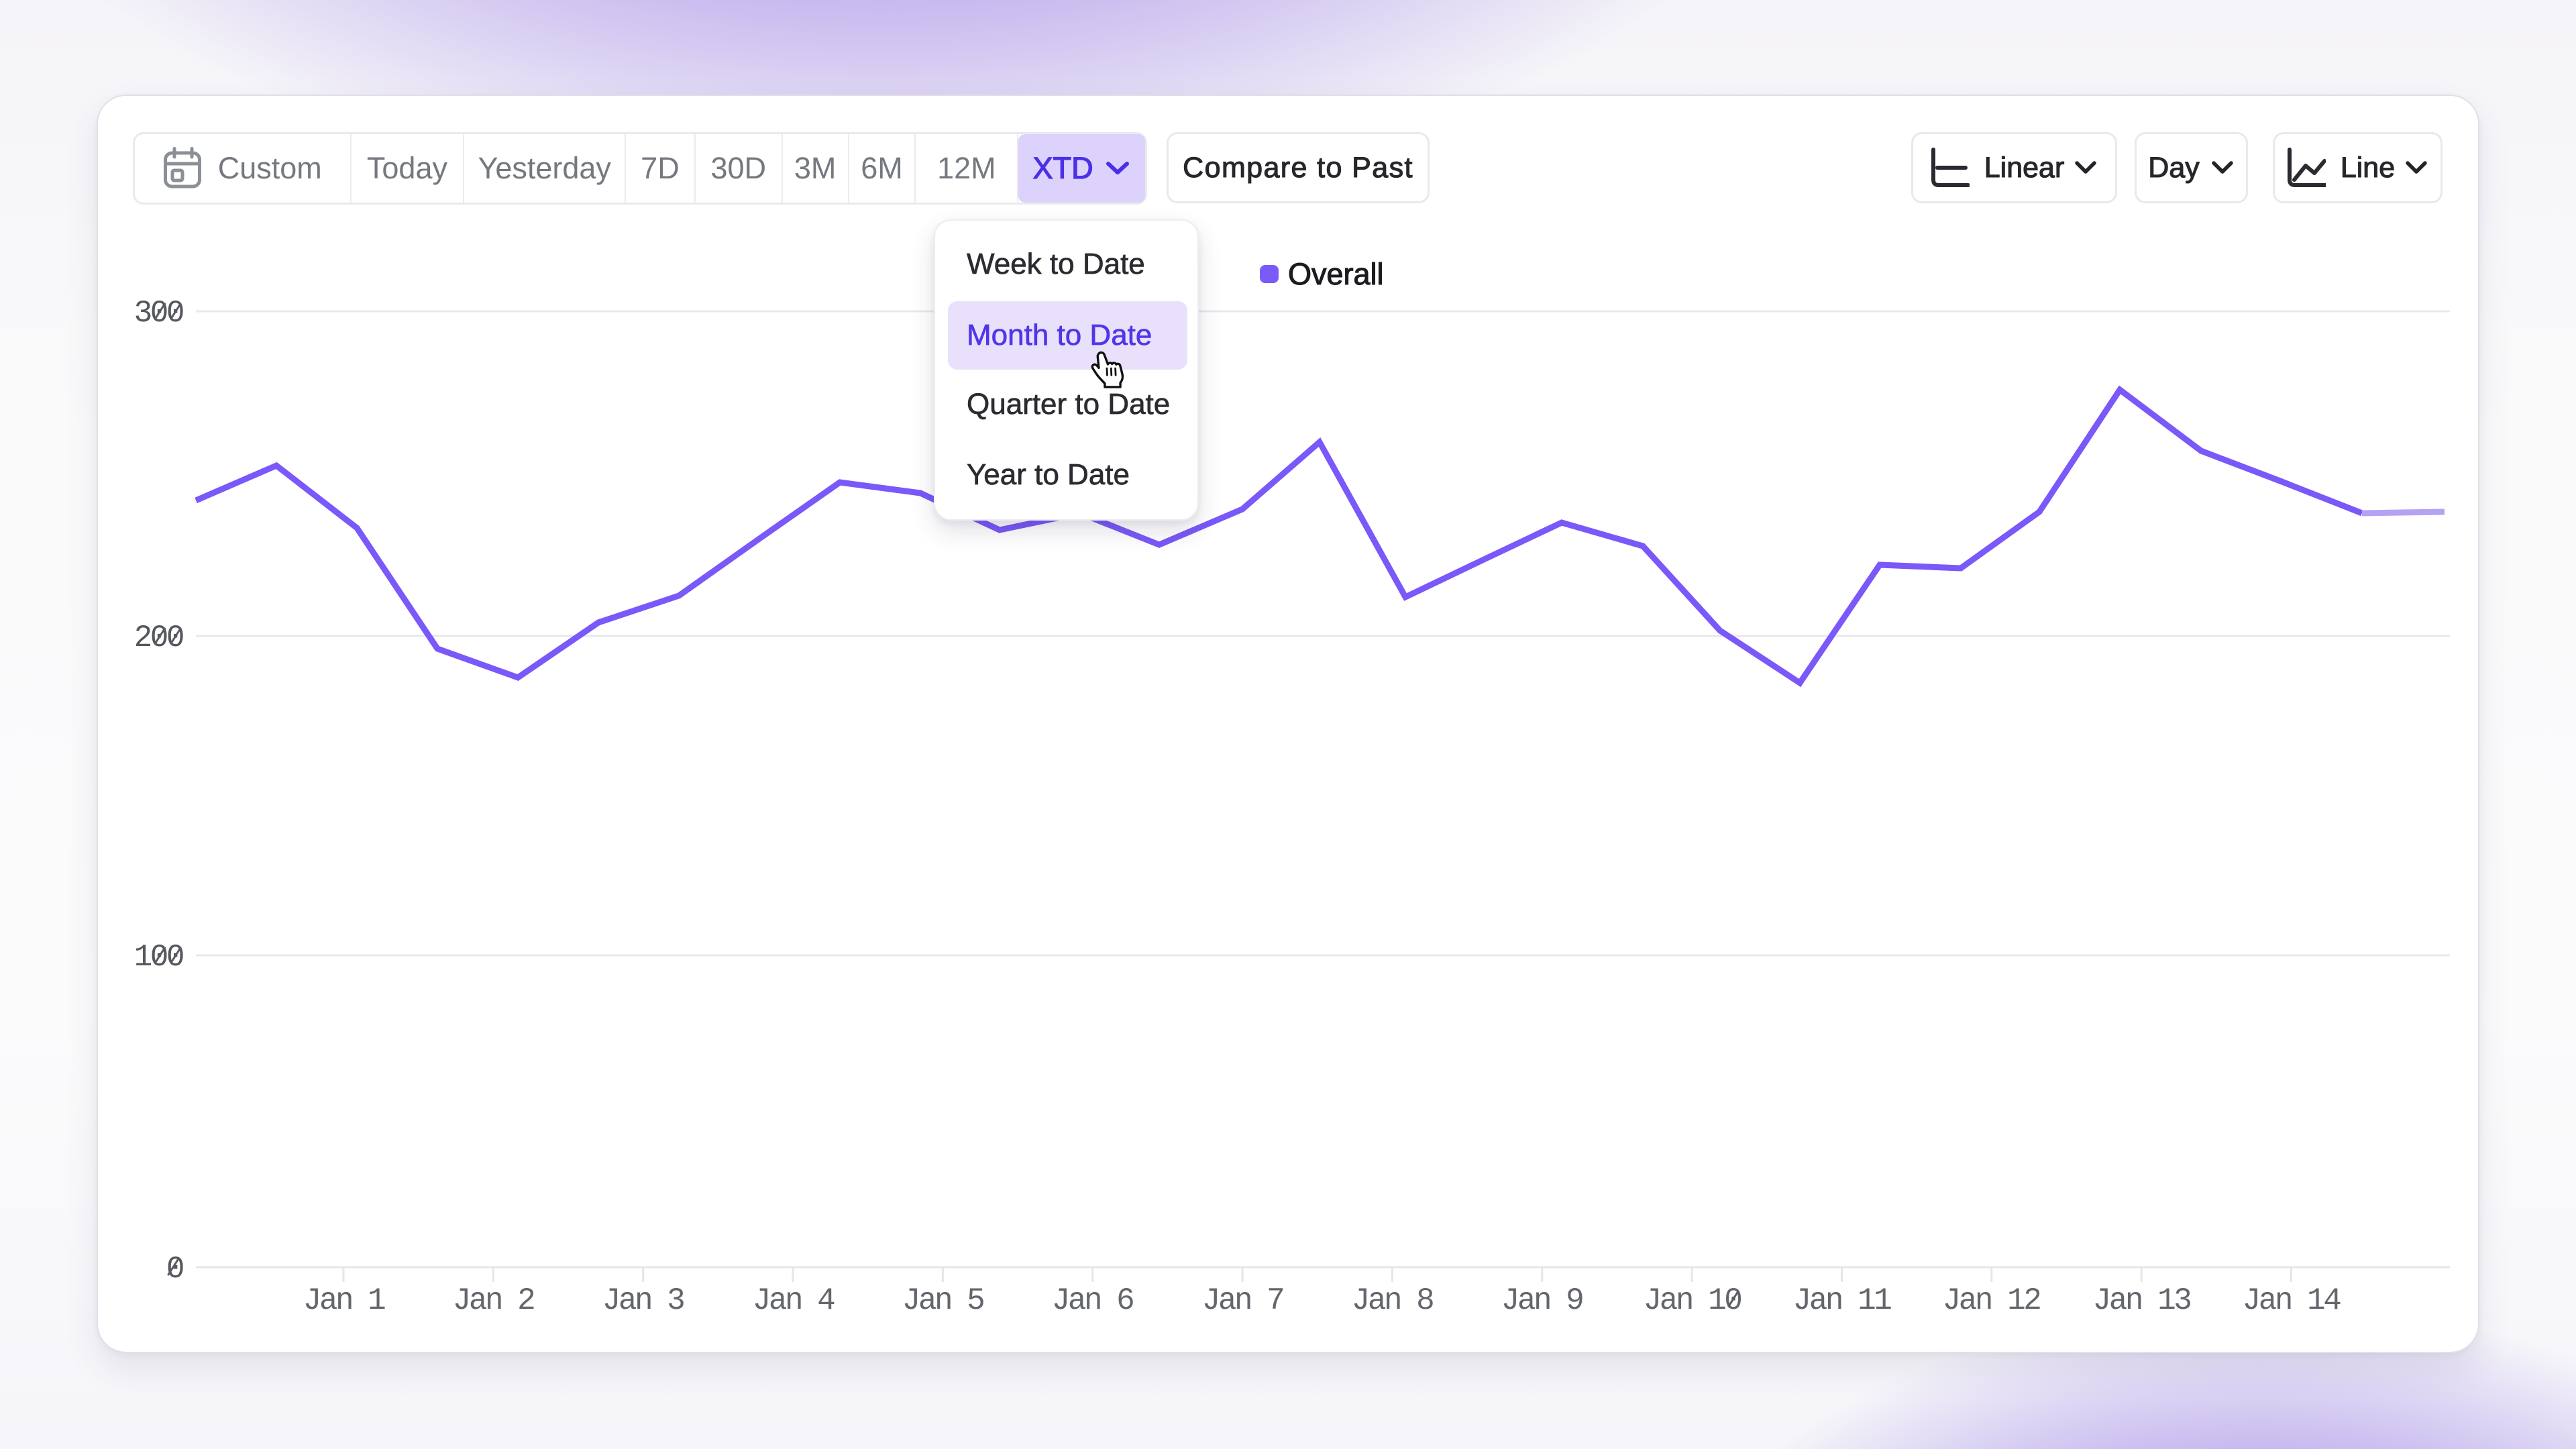 The image size is (2576, 1449). What do you see at coordinates (1692, 1300) in the screenshot?
I see `svg-text: Jan 10` at bounding box center [1692, 1300].